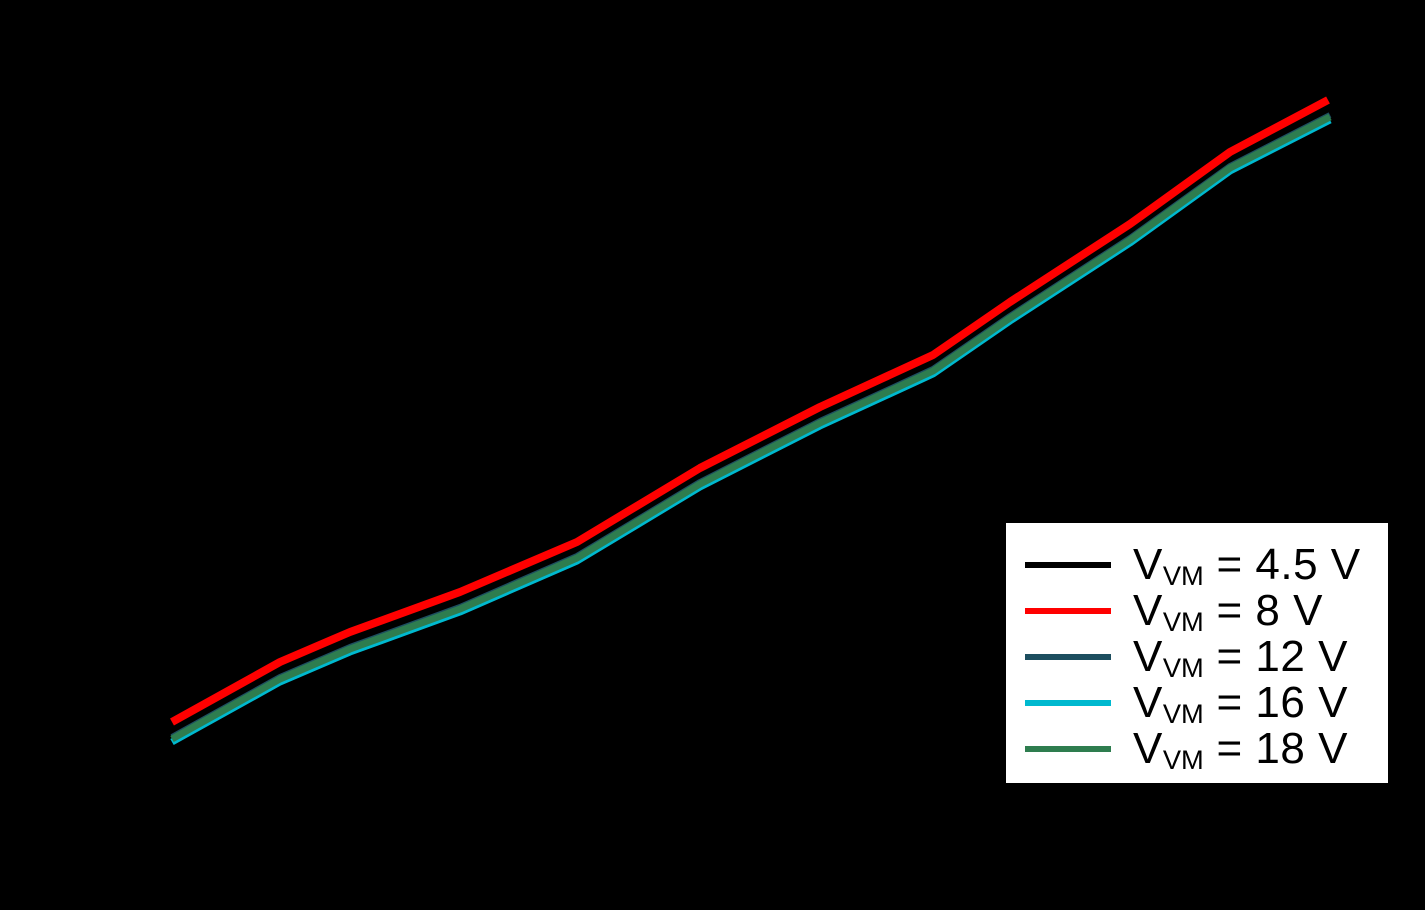 The width and height of the screenshot is (1425, 910). I want to click on legend-item: VVM = 12 V, so click(1206, 657).